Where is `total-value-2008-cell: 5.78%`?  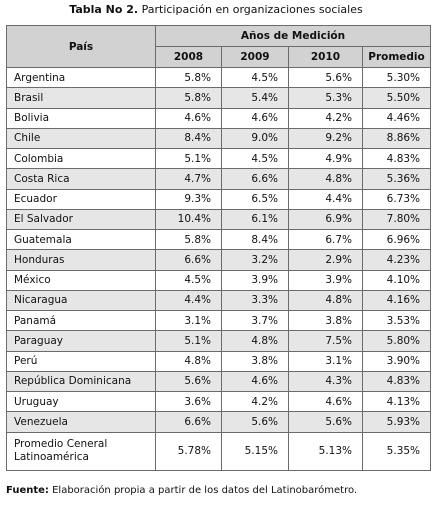 total-value-2008-cell: 5.78% is located at coordinates (188, 451).